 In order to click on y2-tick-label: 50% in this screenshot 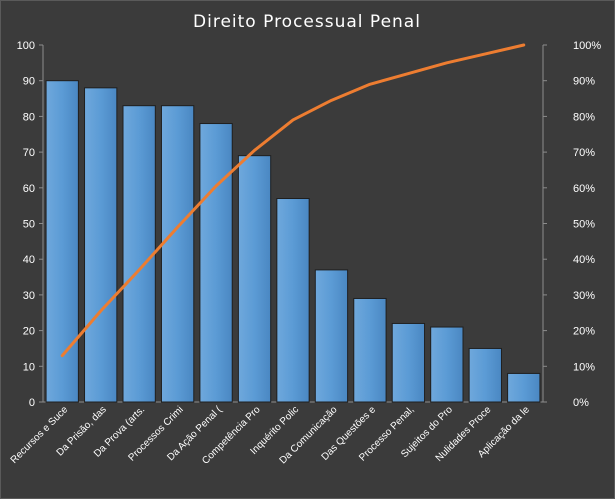, I will do `click(584, 225)`.